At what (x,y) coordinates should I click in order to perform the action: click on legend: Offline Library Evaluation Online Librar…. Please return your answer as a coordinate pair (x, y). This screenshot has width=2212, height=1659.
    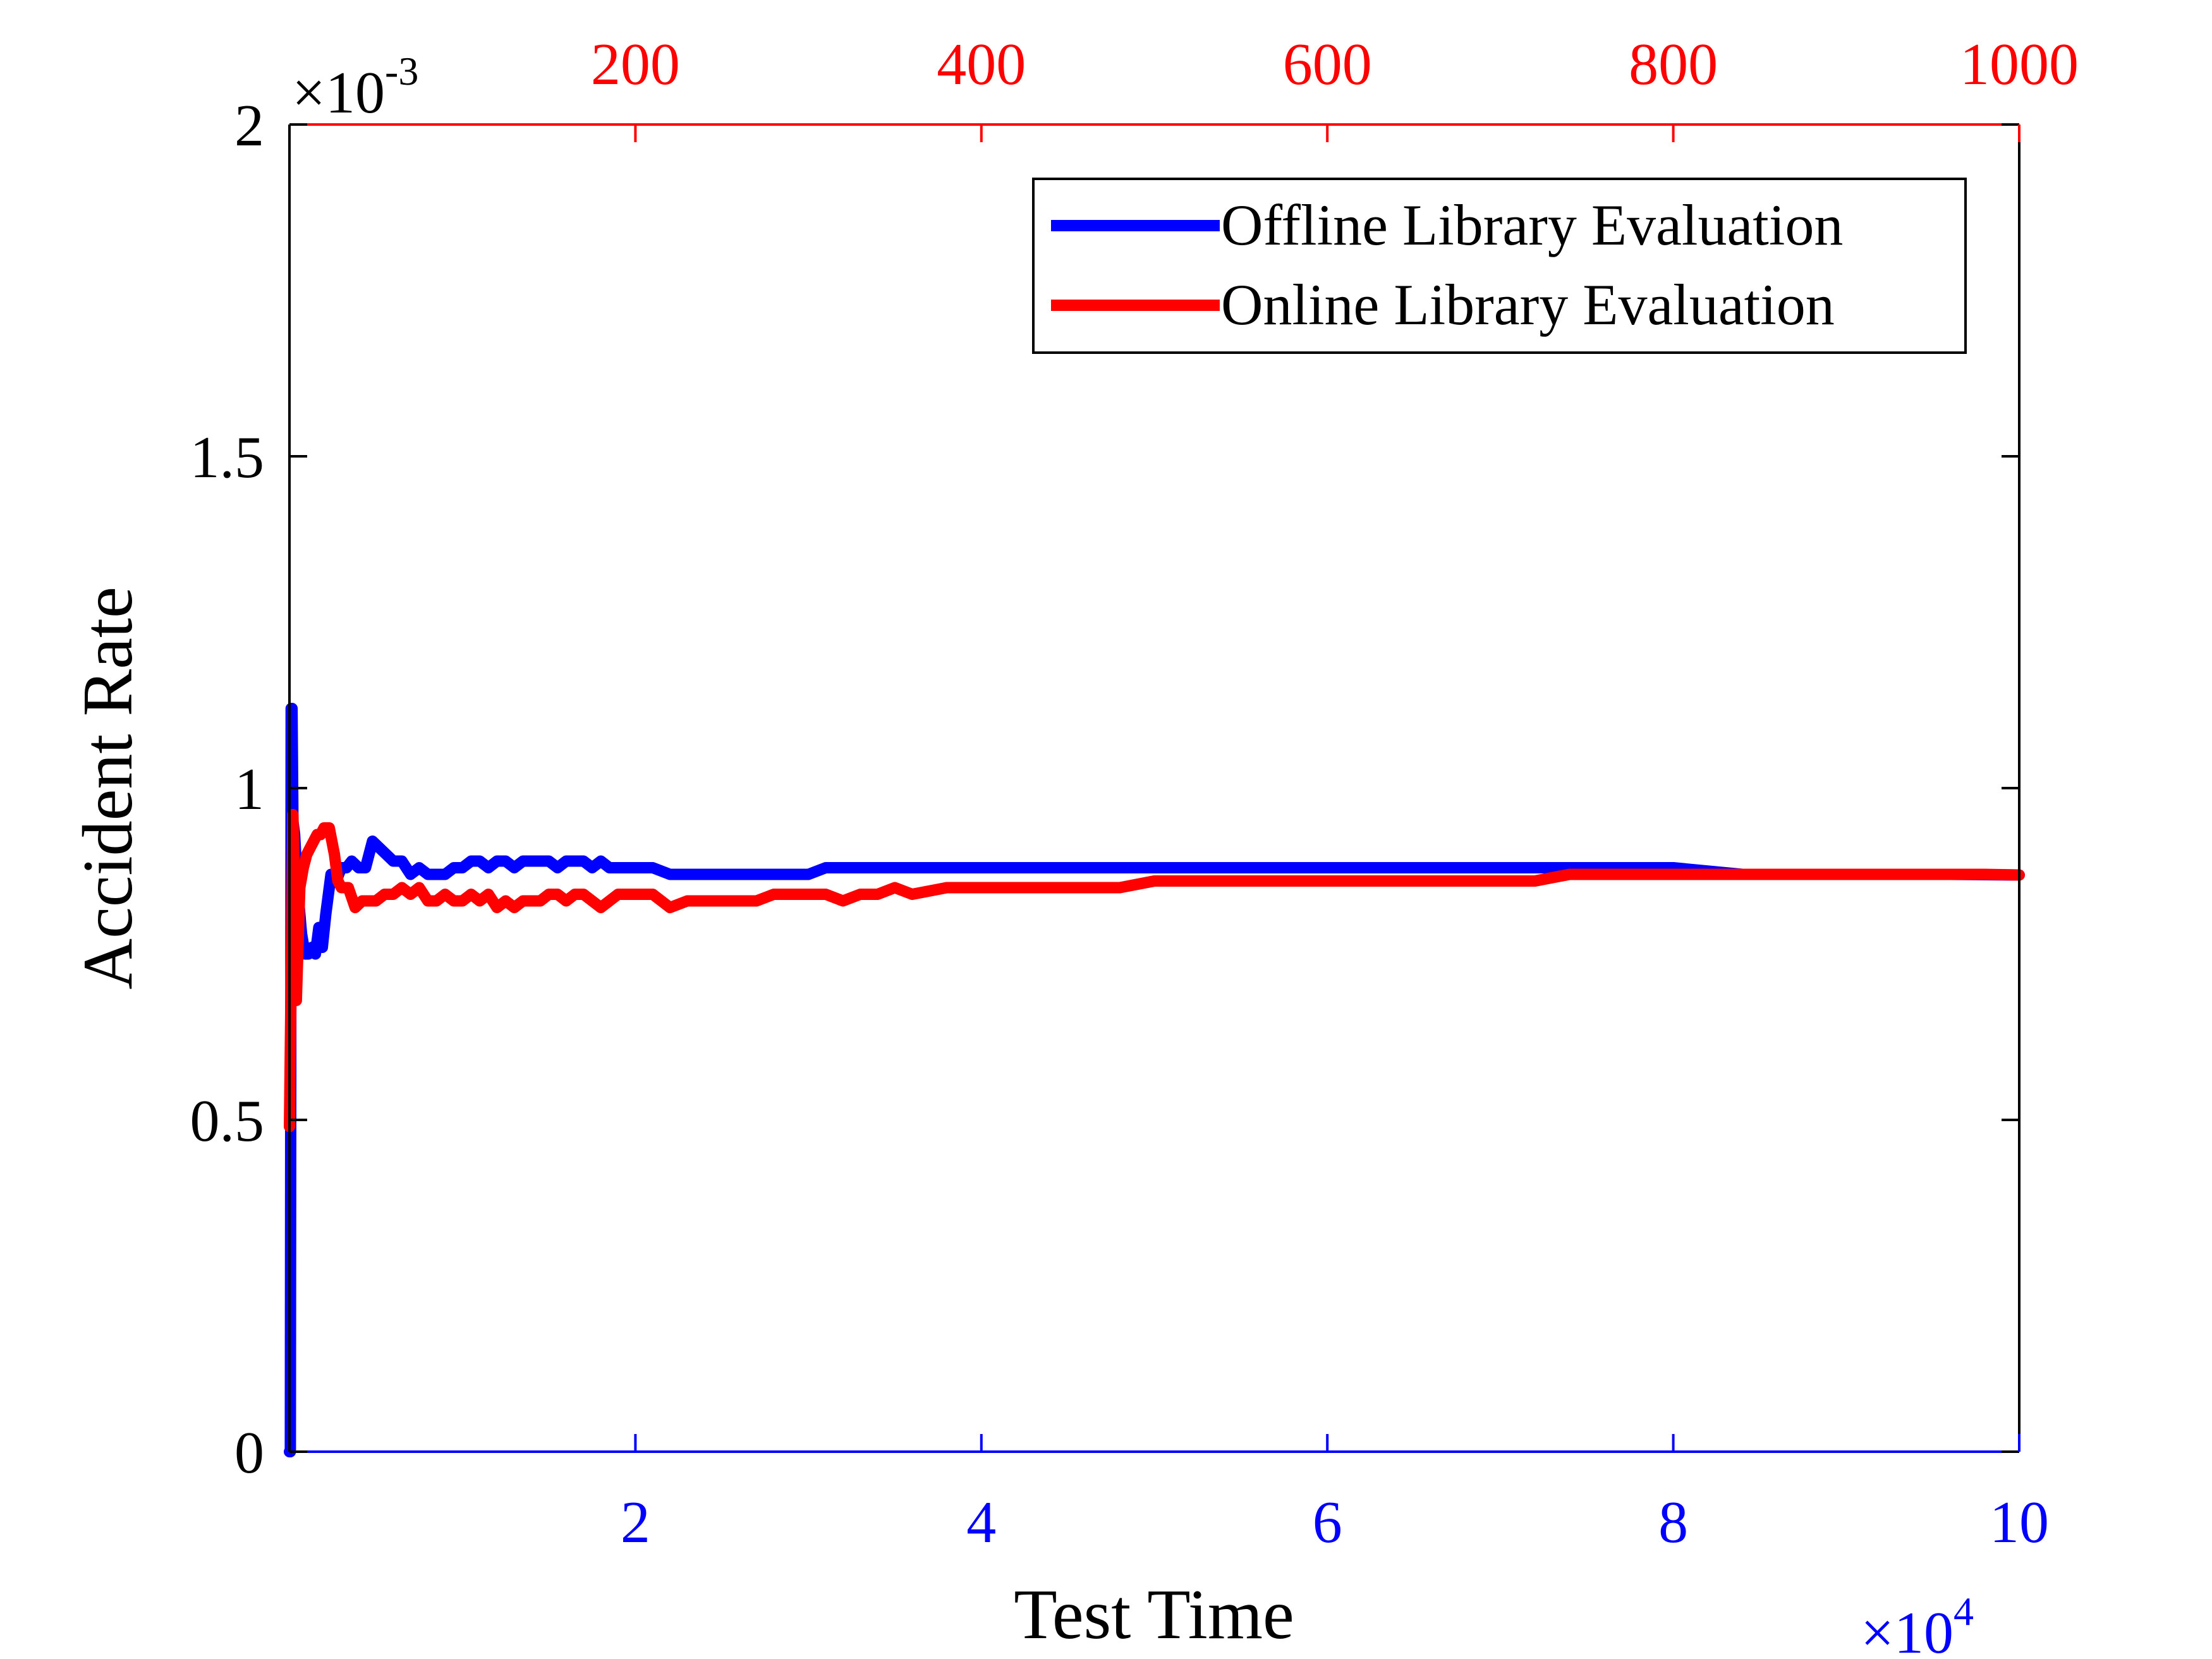
    Looking at the image, I should click on (1499, 266).